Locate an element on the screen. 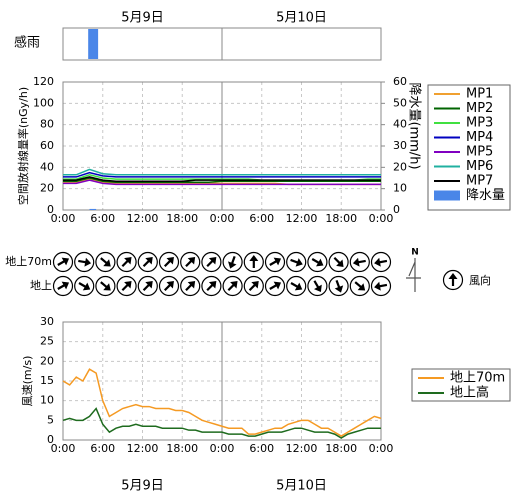 The height and width of the screenshot is (500, 520). date-label: 5月10日 is located at coordinates (301, 18).